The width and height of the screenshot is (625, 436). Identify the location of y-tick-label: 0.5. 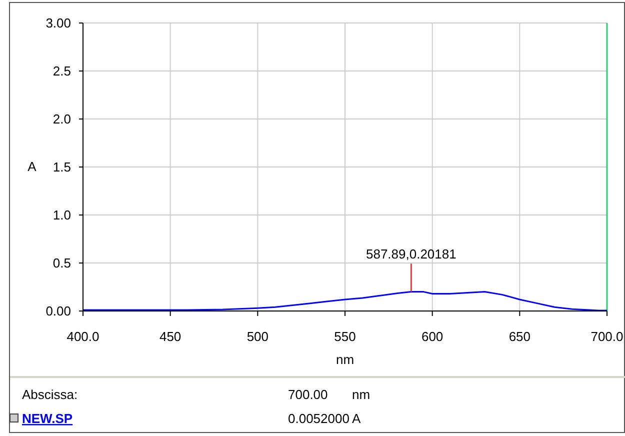
(61, 263).